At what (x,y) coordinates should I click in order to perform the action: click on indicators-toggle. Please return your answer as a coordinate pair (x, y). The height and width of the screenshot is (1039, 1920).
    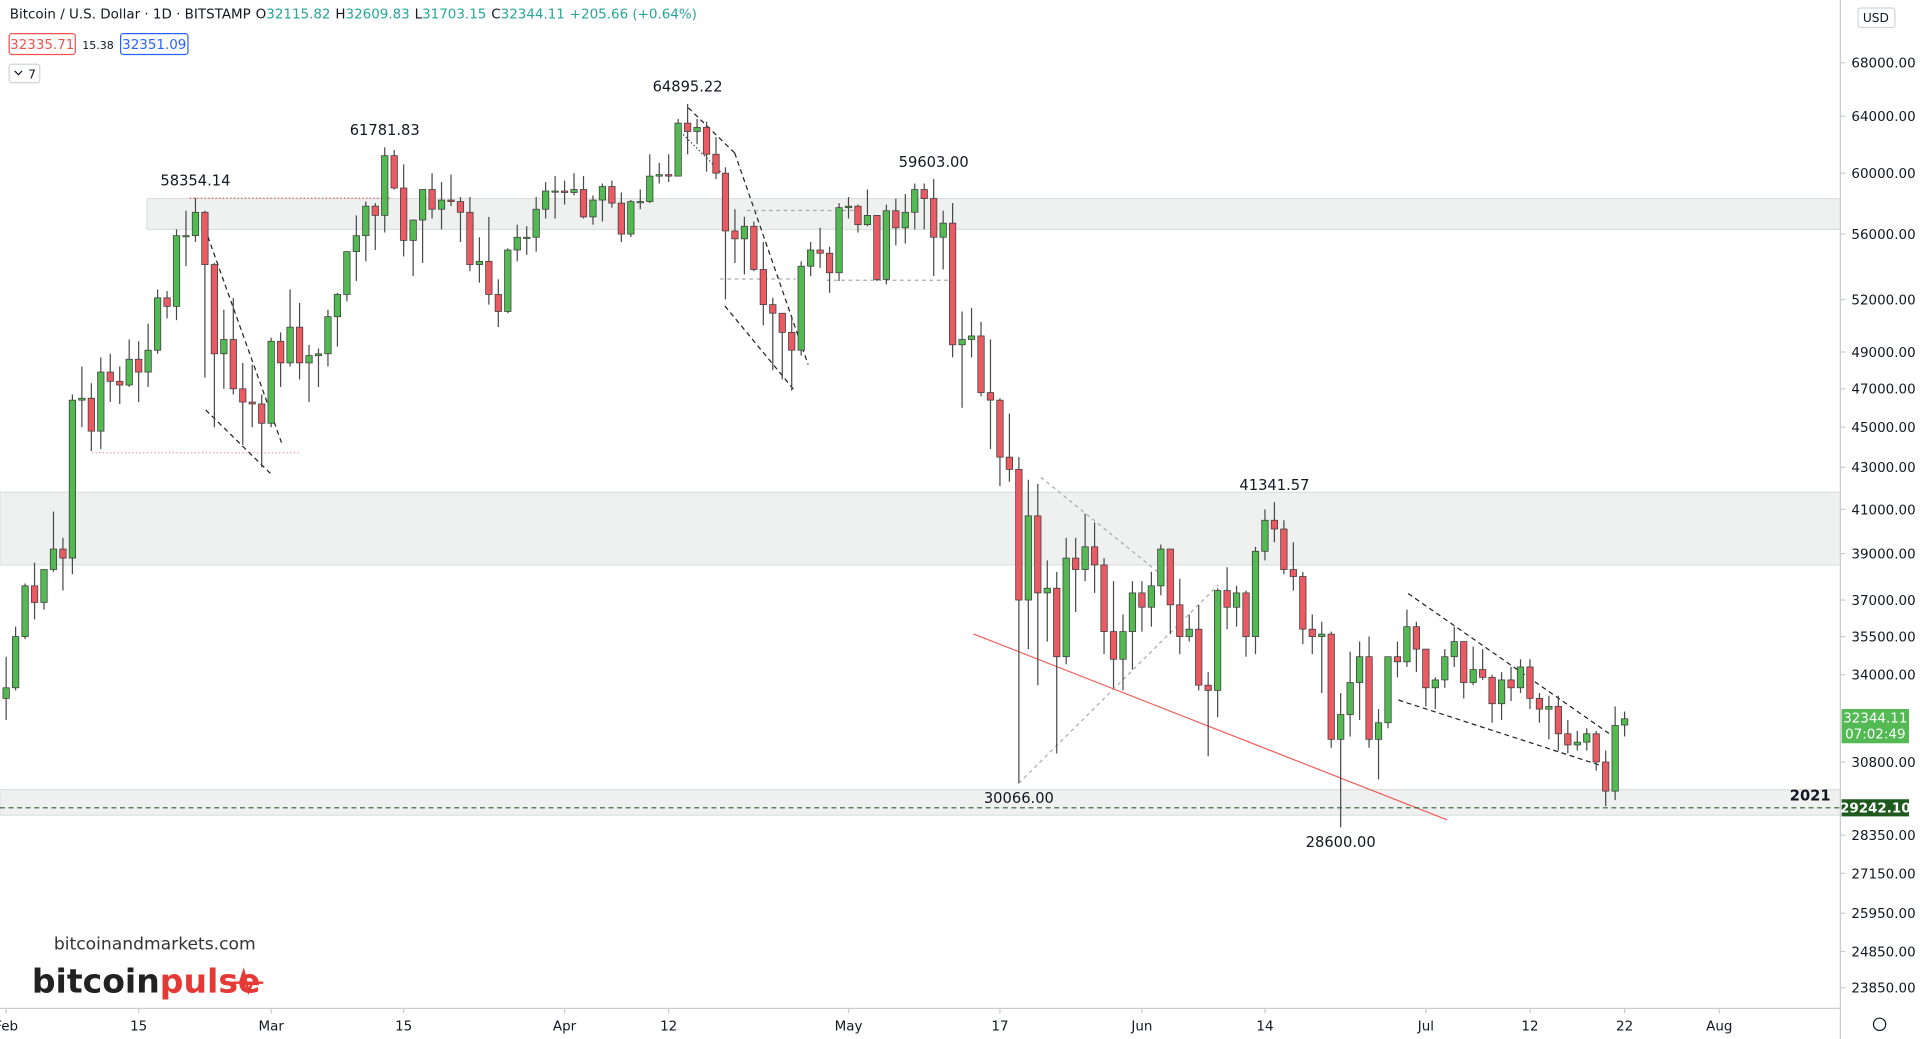
    Looking at the image, I should click on (24, 73).